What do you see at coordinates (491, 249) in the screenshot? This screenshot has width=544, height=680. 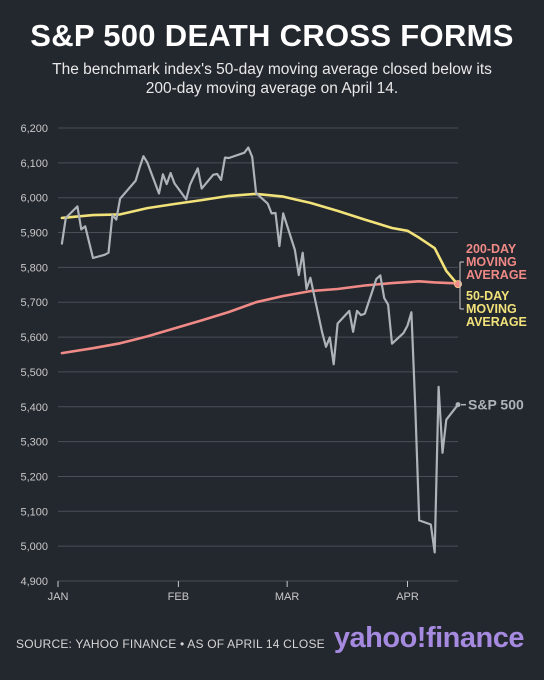 I see `ma200-label: 200-DAY` at bounding box center [491, 249].